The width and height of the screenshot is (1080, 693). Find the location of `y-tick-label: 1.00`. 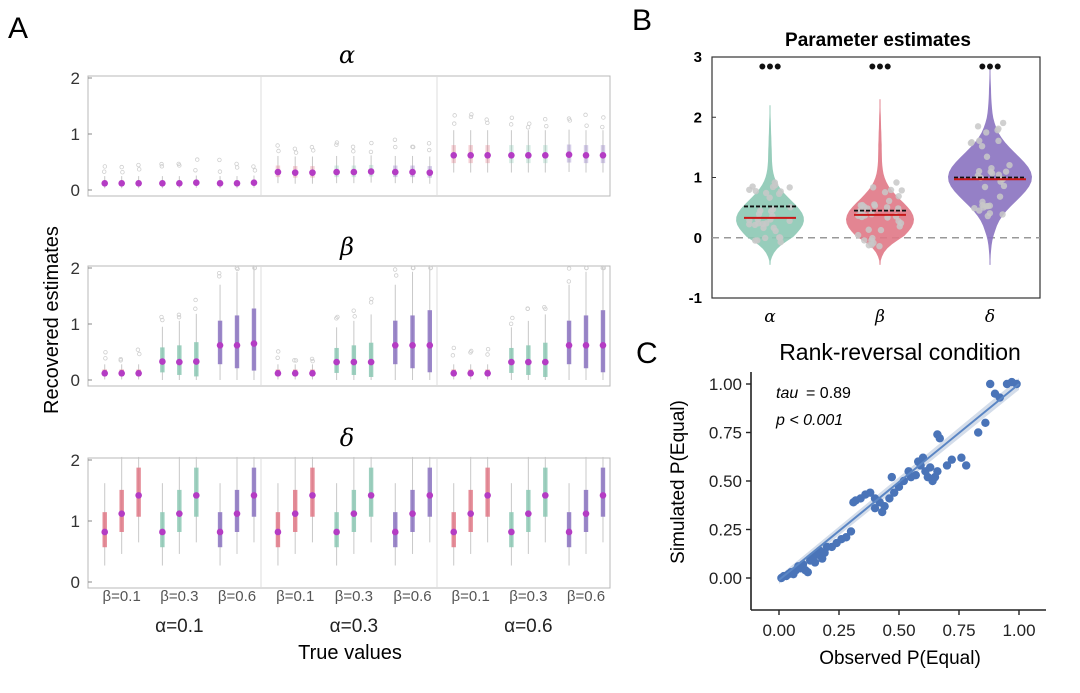

y-tick-label: 1.00 is located at coordinates (725, 384).